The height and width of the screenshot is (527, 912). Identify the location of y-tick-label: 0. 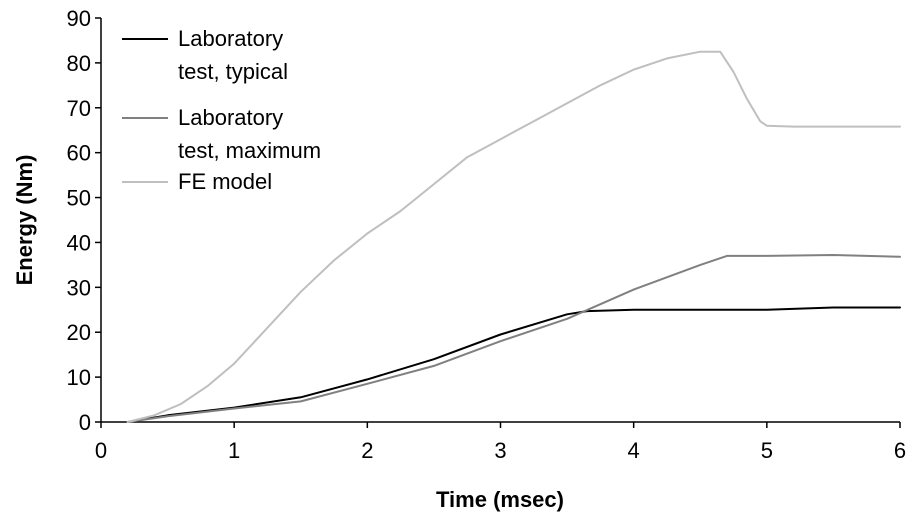
(85, 422).